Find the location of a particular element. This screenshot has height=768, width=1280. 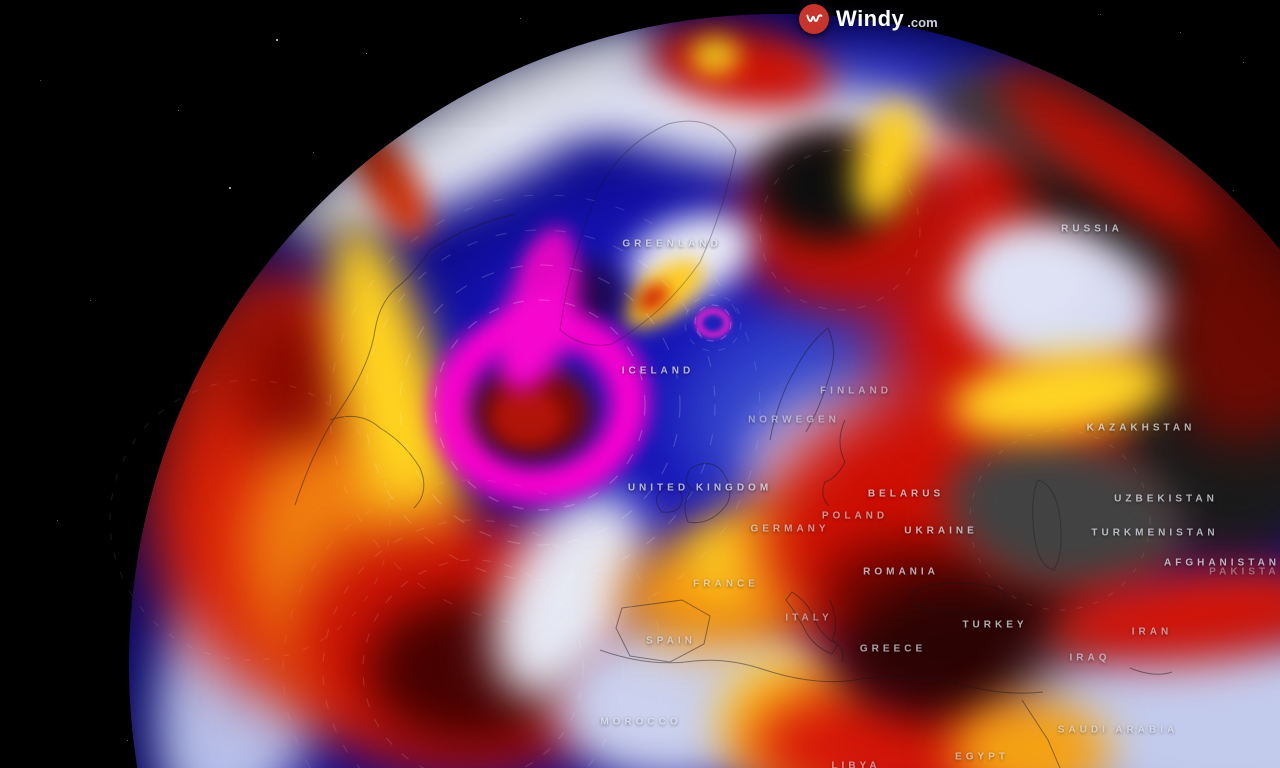

windy-logo-suffix: .com is located at coordinates (922, 22).